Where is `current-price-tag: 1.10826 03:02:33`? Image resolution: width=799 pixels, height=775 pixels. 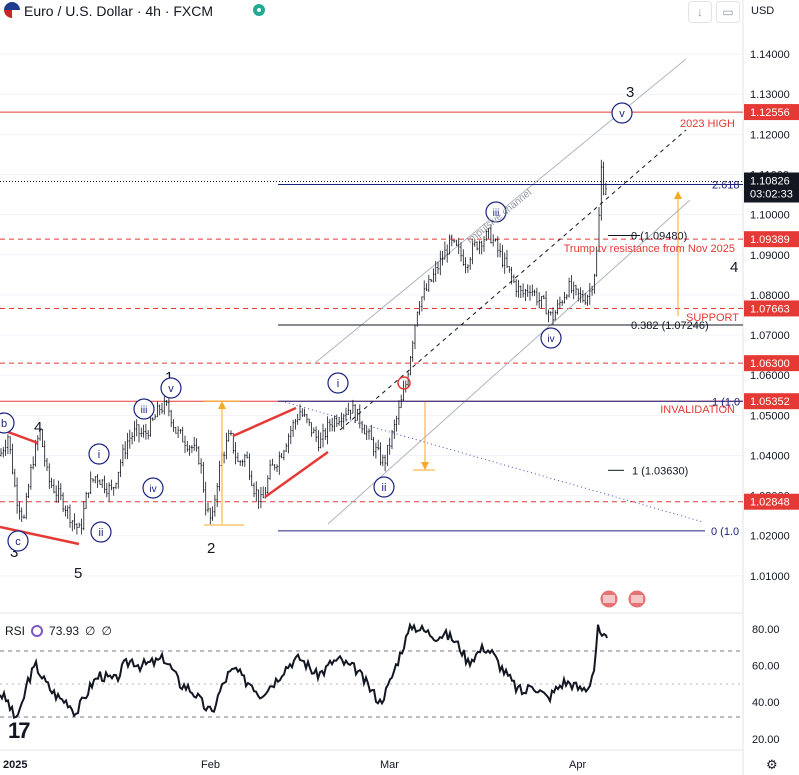 current-price-tag: 1.10826 03:02:33 is located at coordinates (399, 187).